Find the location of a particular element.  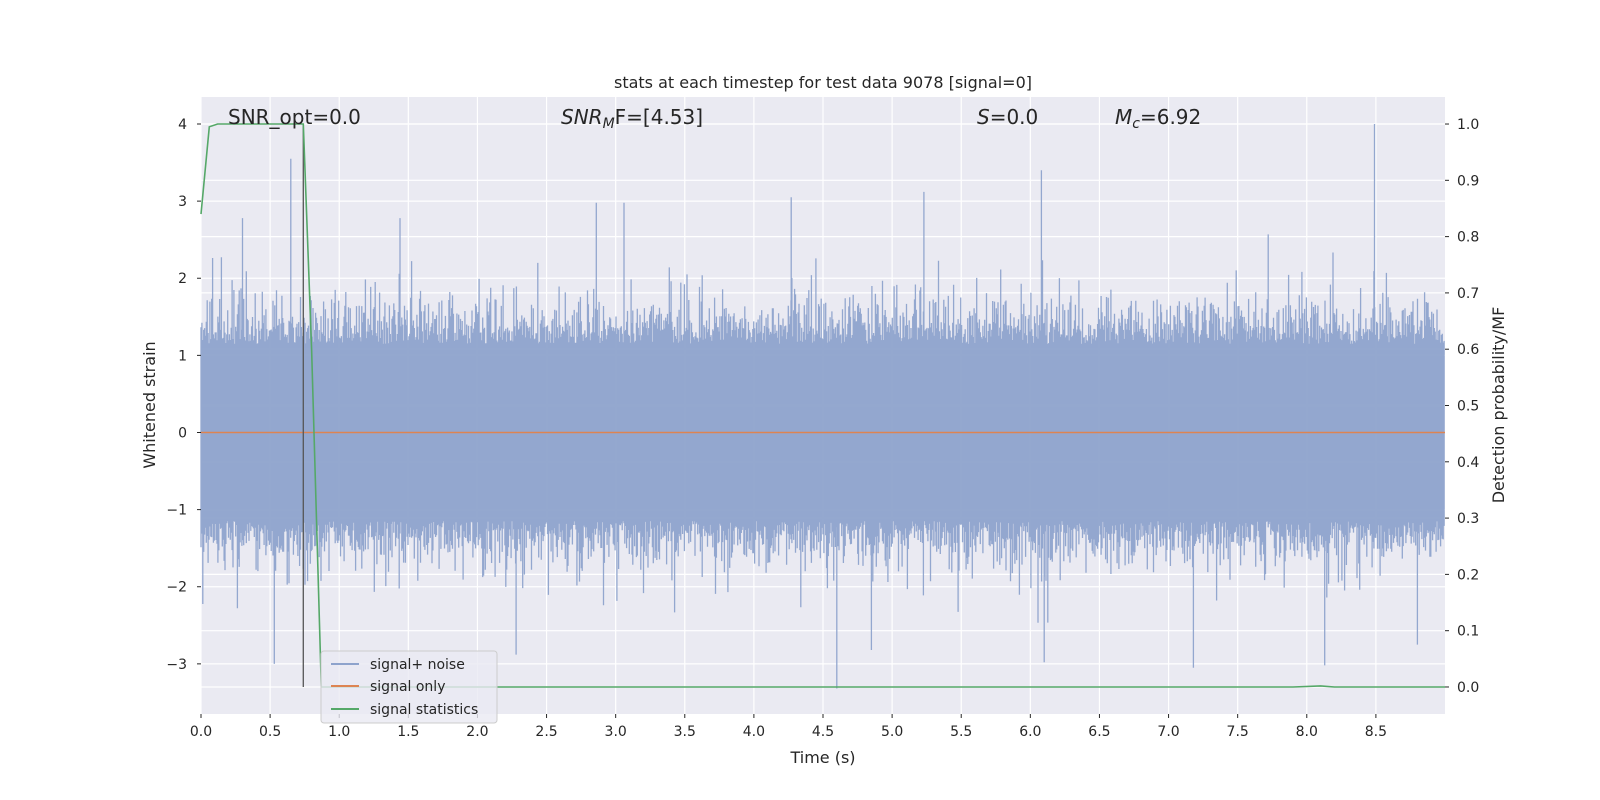

annotation-snr-opt: SNR_opt=0.0 is located at coordinates (294, 117).